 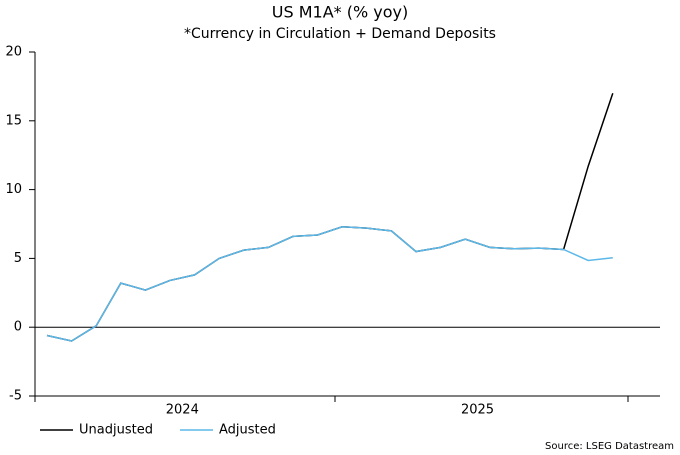 What do you see at coordinates (609, 446) in the screenshot?
I see `source: Source: LSEG Datastream` at bounding box center [609, 446].